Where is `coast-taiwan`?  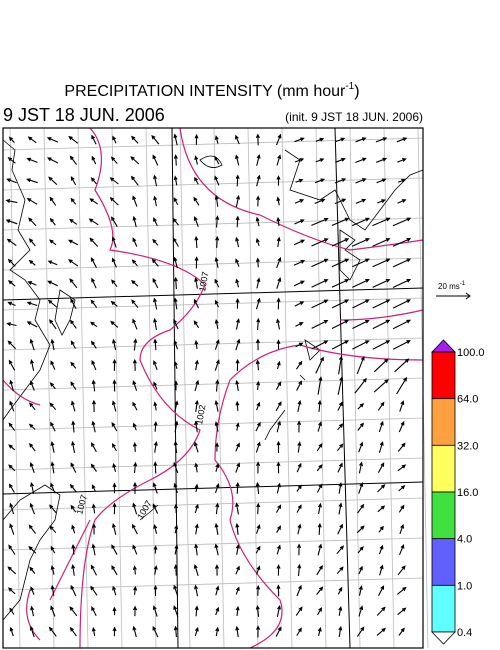 coast-taiwan is located at coordinates (31, 552).